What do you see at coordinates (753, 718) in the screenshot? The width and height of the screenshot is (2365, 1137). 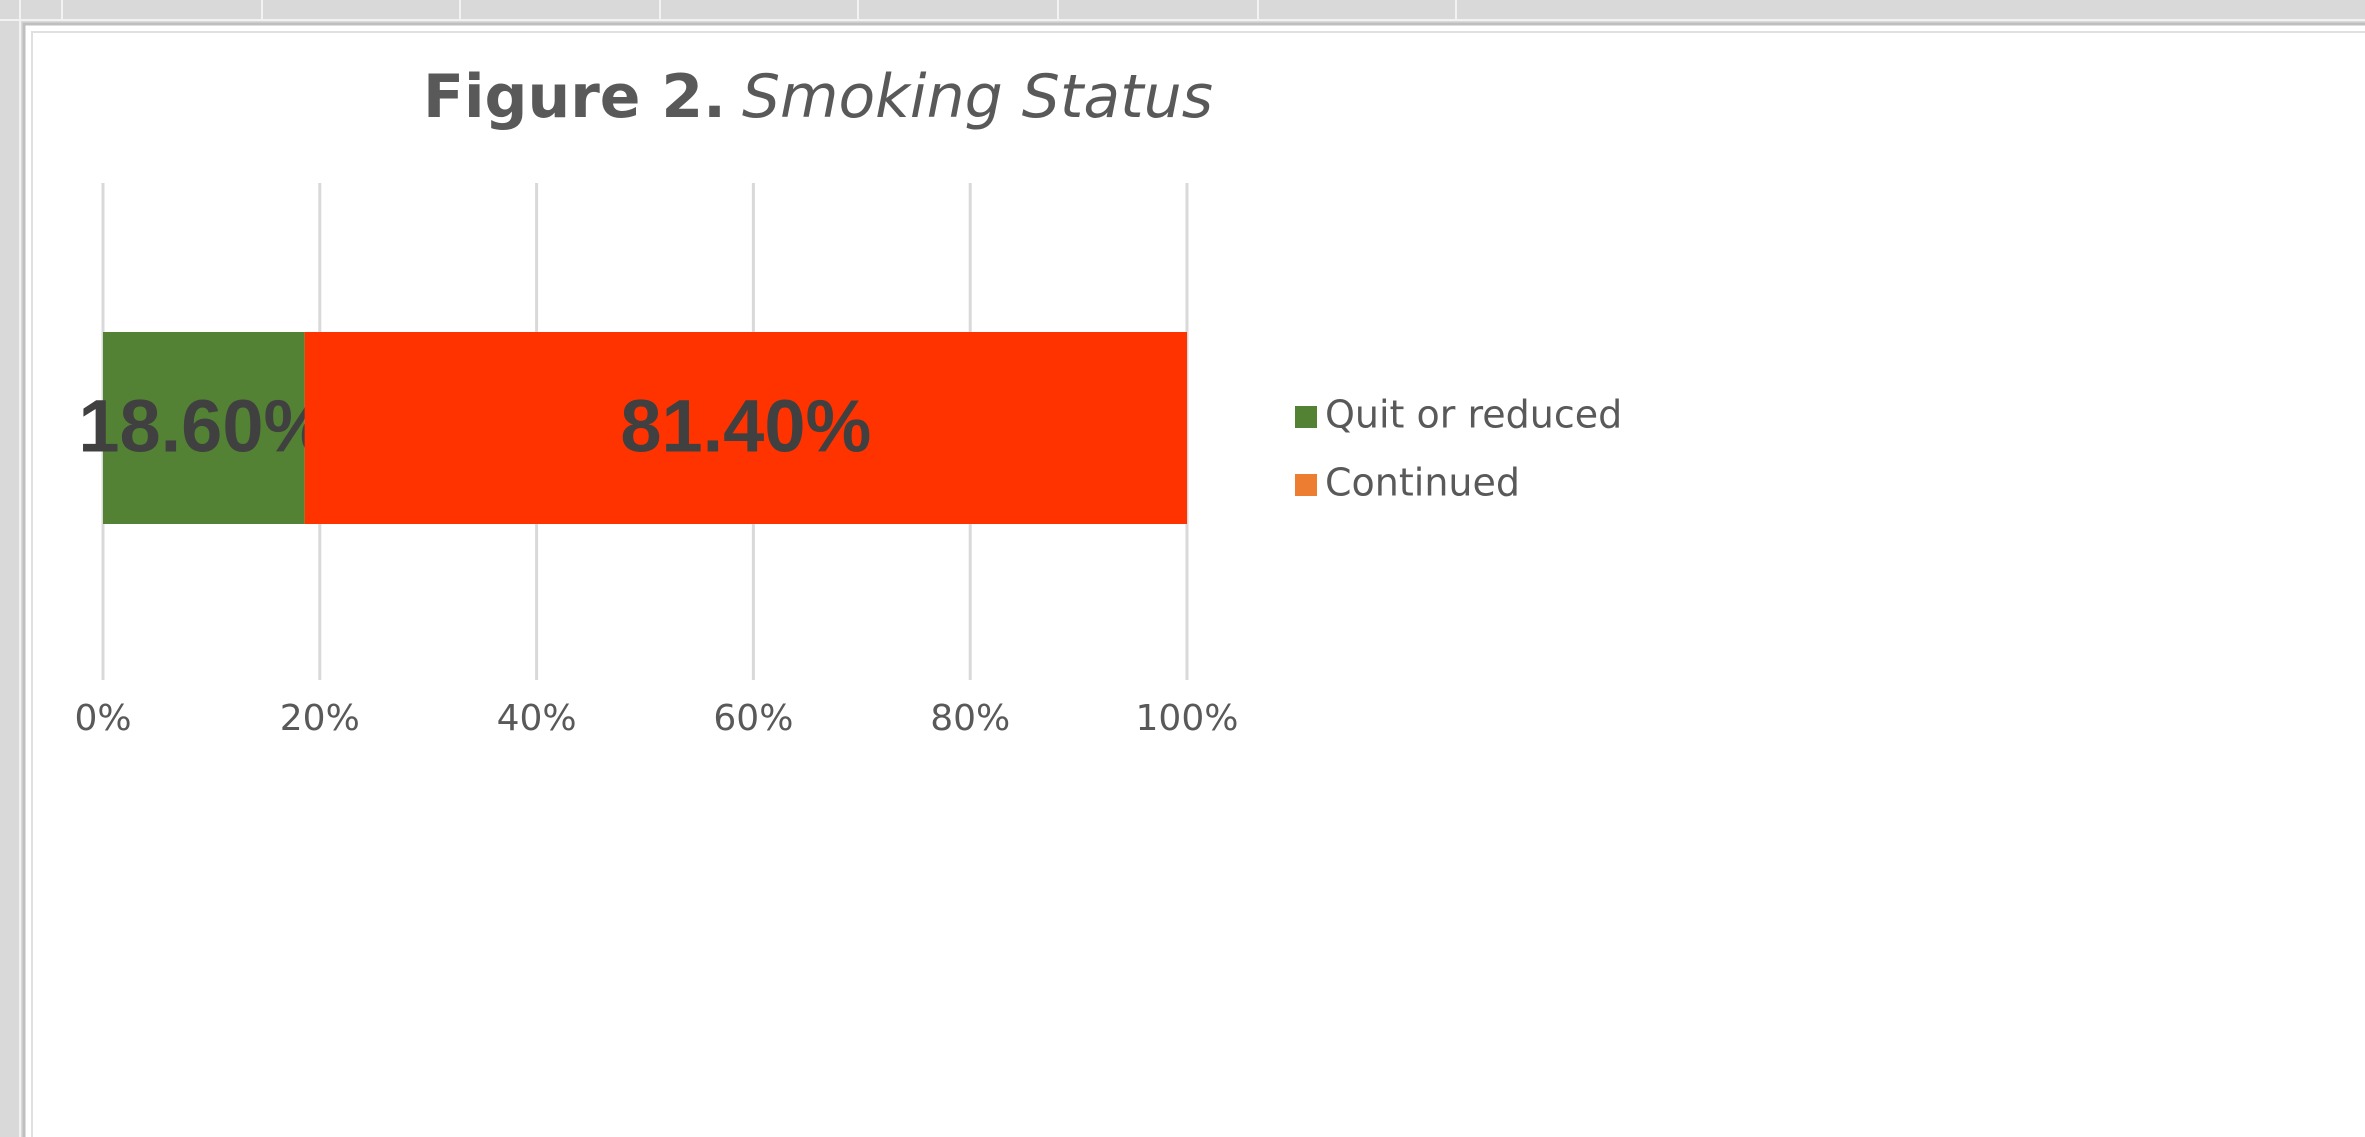 I see `x-tick-label: 60%` at bounding box center [753, 718].